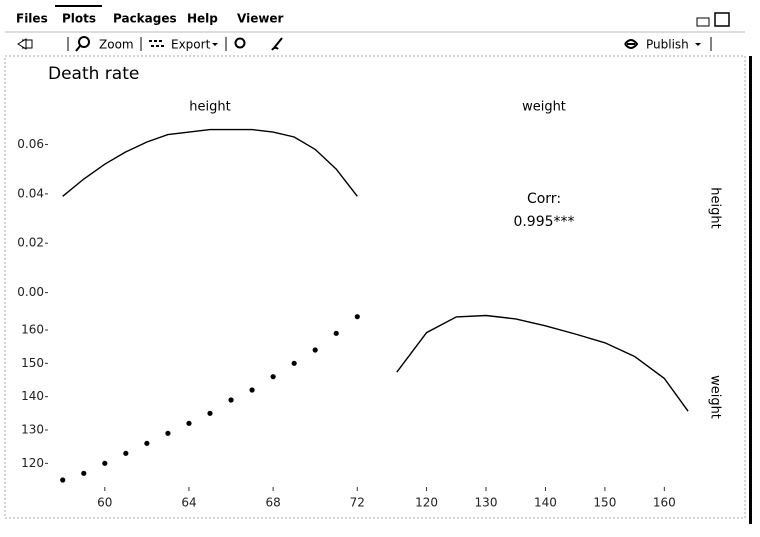  What do you see at coordinates (78, 48) in the screenshot?
I see `zoom-icon-handle` at bounding box center [78, 48].